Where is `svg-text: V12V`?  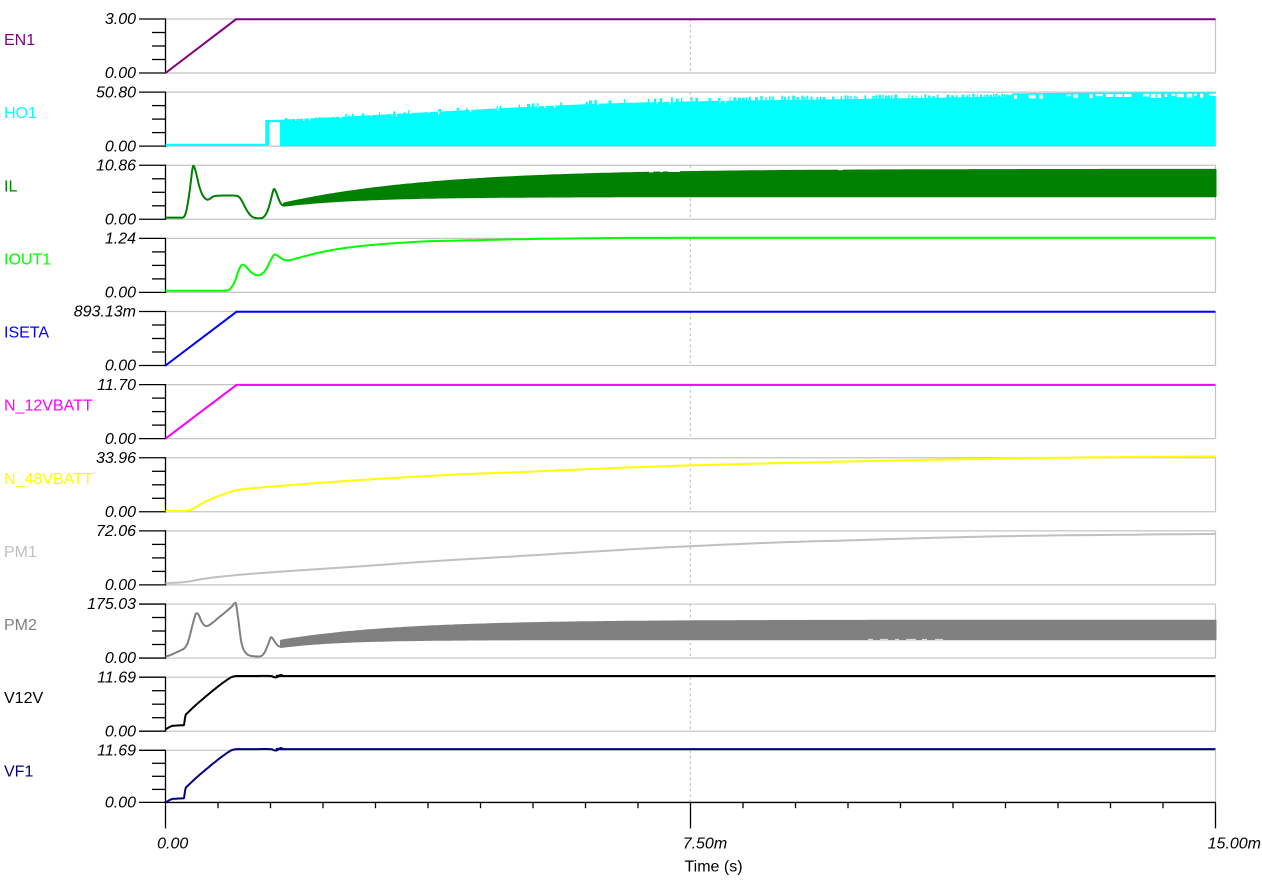
svg-text: V12V is located at coordinates (23, 698).